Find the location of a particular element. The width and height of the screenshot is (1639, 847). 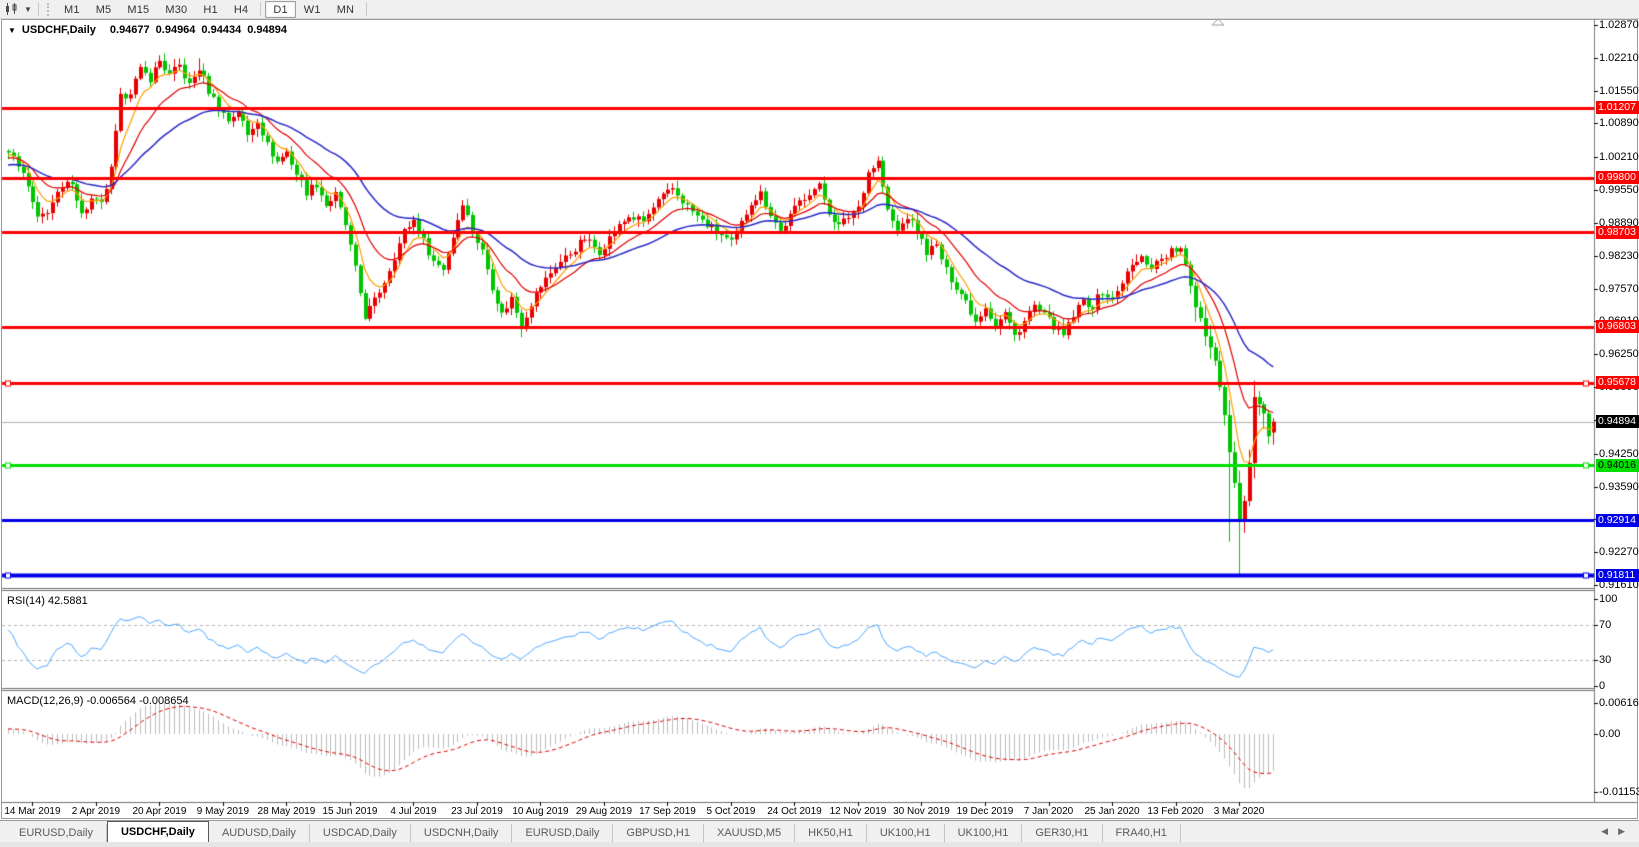

date-axis-tick: 24 Oct 2019 is located at coordinates (794, 811).